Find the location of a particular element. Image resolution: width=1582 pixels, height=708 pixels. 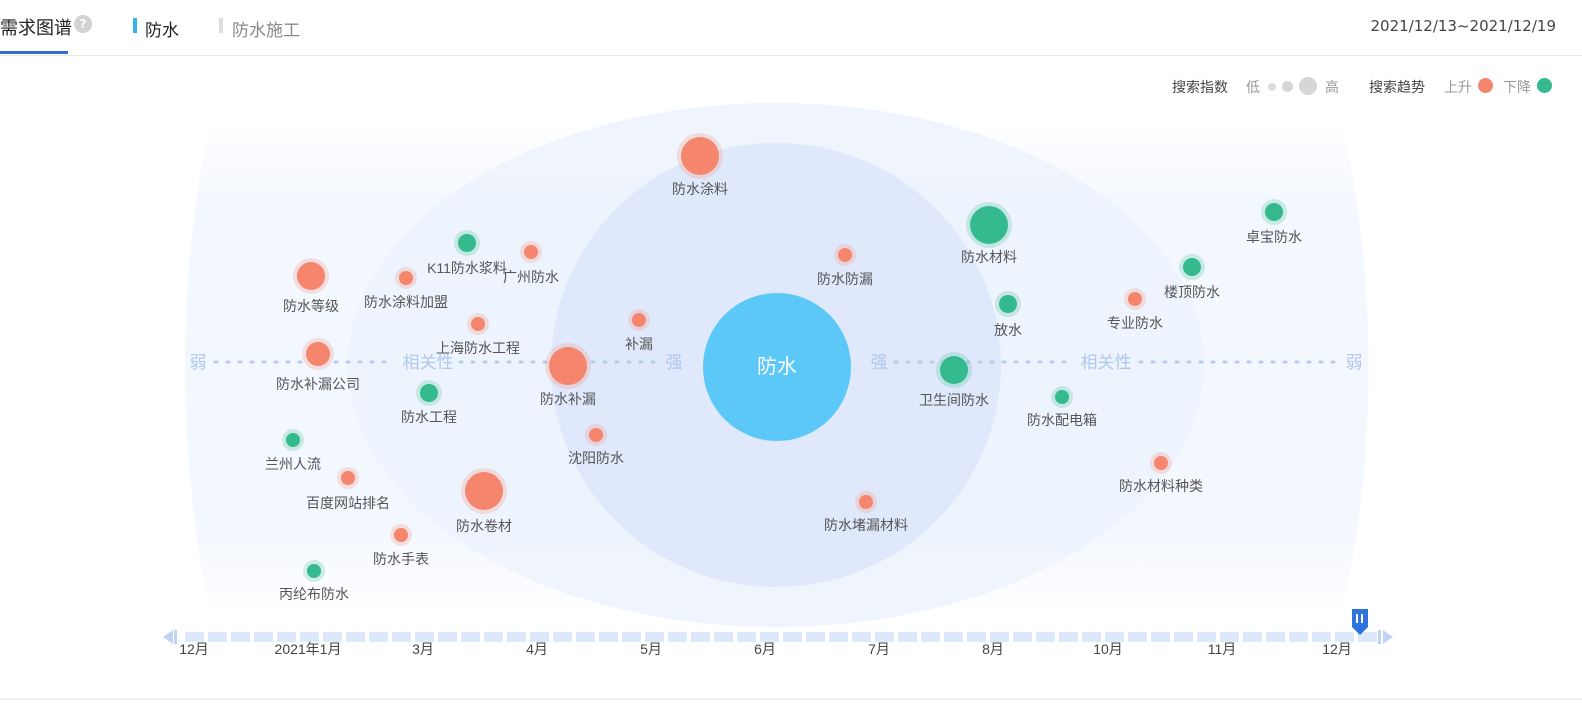

keyword-node-label: 放水 is located at coordinates (1008, 330).